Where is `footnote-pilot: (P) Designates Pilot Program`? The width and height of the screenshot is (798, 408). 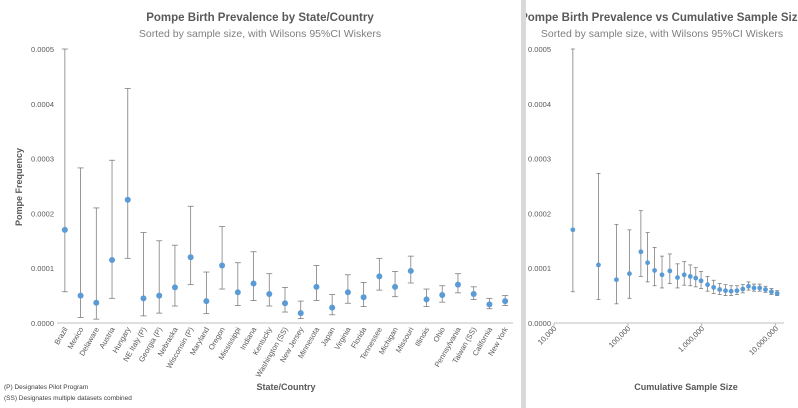 footnote-pilot: (P) Designates Pilot Program is located at coordinates (46, 387).